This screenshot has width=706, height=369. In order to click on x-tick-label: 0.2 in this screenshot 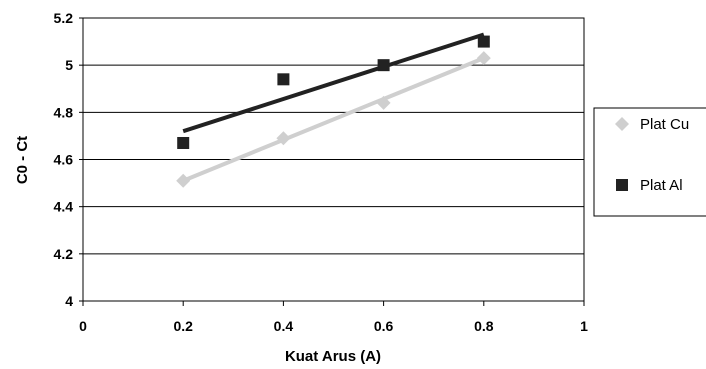, I will do `click(183, 326)`.